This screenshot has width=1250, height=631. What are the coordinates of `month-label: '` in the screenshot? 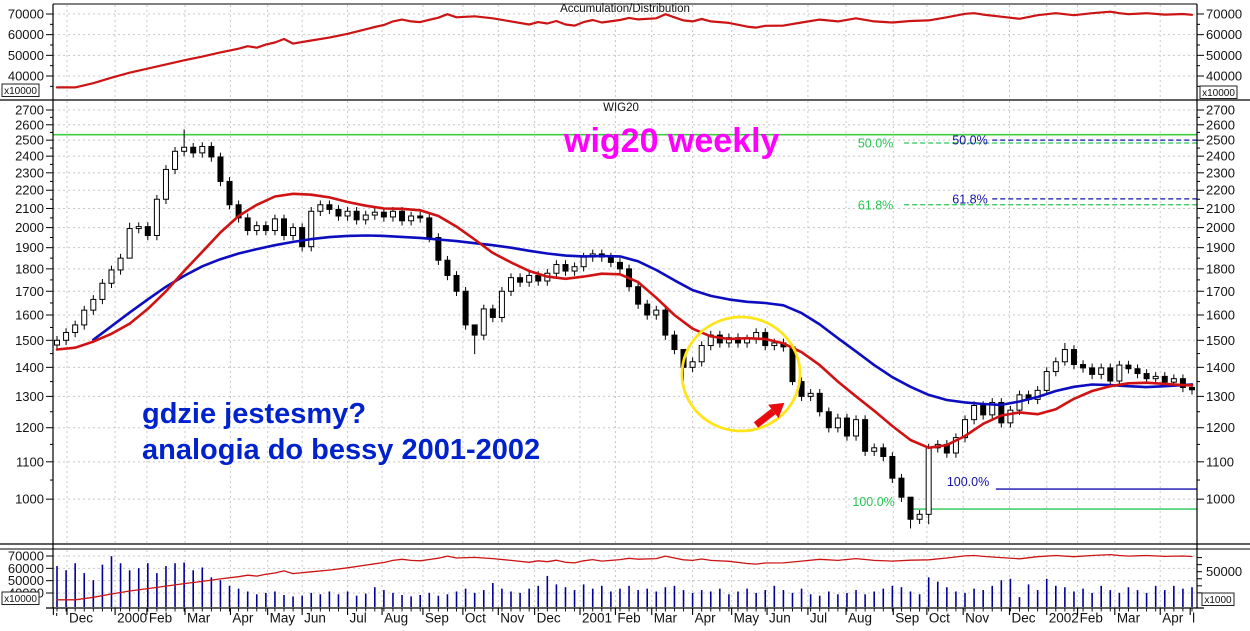 It's located at (56, 618).